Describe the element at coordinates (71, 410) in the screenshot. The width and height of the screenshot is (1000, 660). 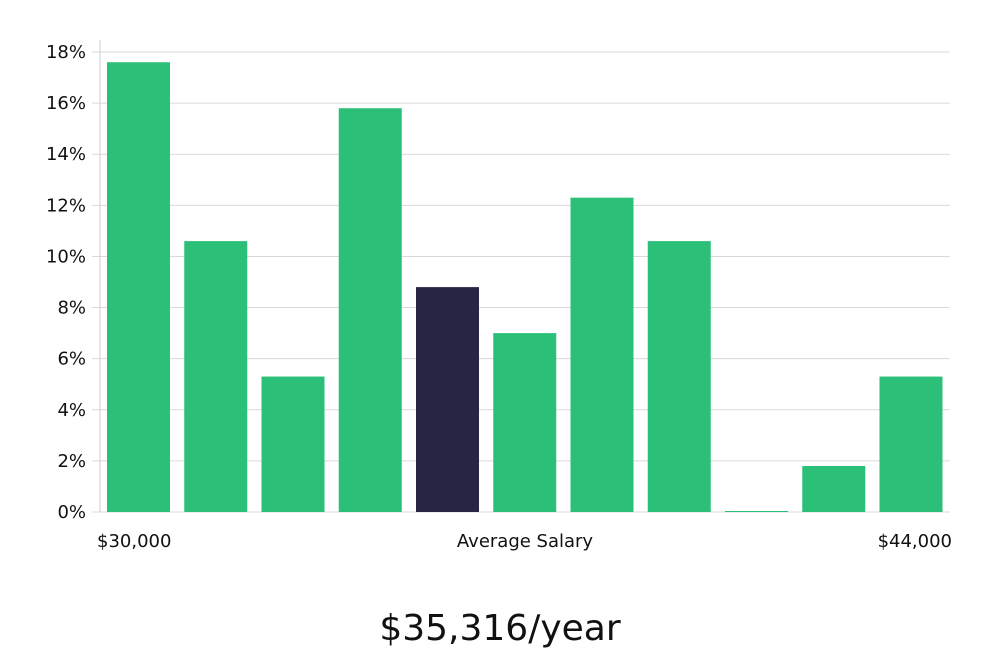
I see `y-tick-label: 4%` at that location.